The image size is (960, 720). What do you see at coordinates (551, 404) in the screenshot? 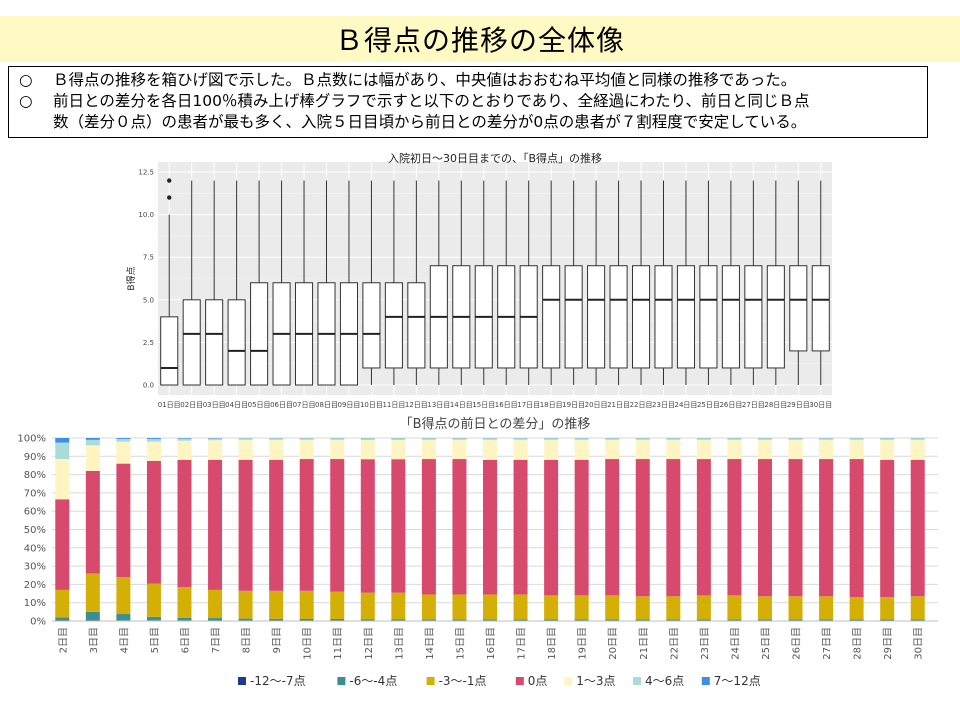
I see `x-tick-label: 18日目` at bounding box center [551, 404].